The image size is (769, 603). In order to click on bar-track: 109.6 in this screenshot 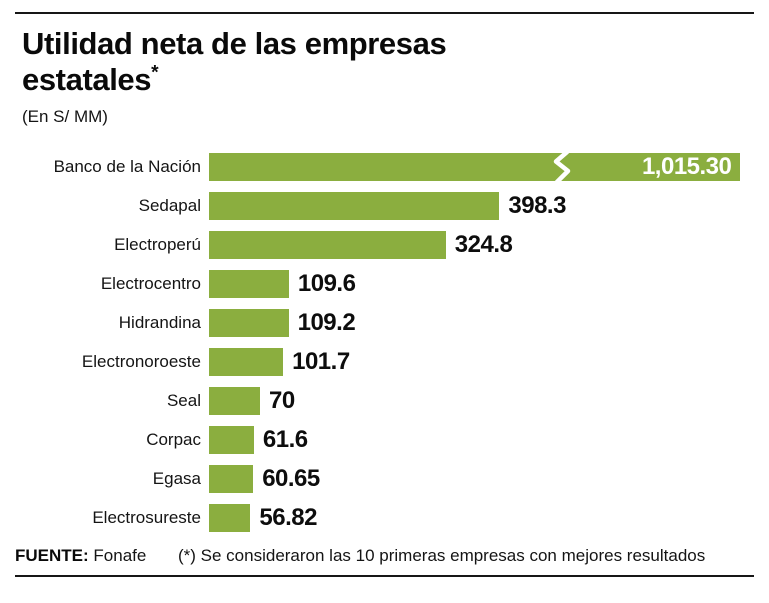, I will do `click(481, 283)`.